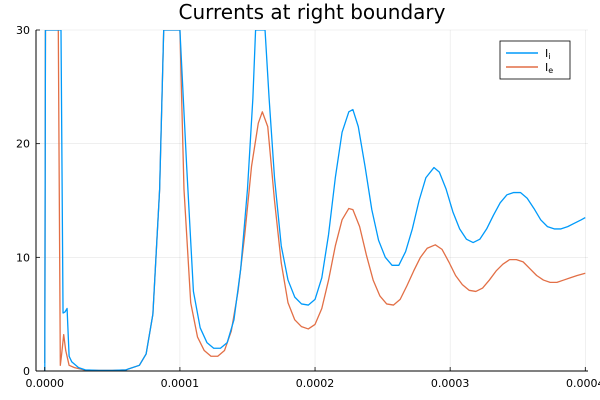  What do you see at coordinates (549, 68) in the screenshot?
I see `legend-label: Ie` at bounding box center [549, 68].